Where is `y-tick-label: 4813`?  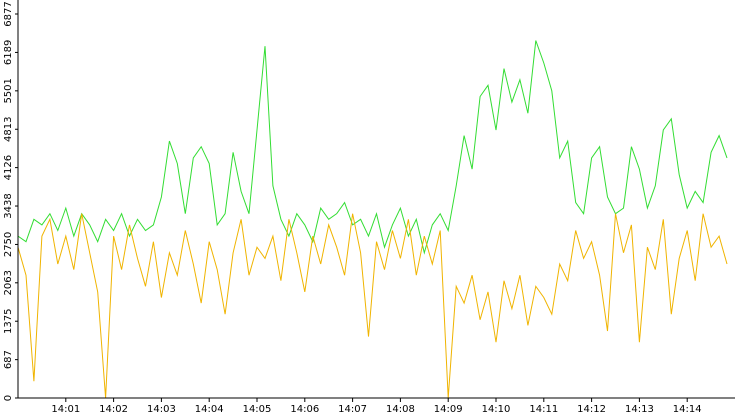
y-tick-label: 4813 is located at coordinates (8, 129).